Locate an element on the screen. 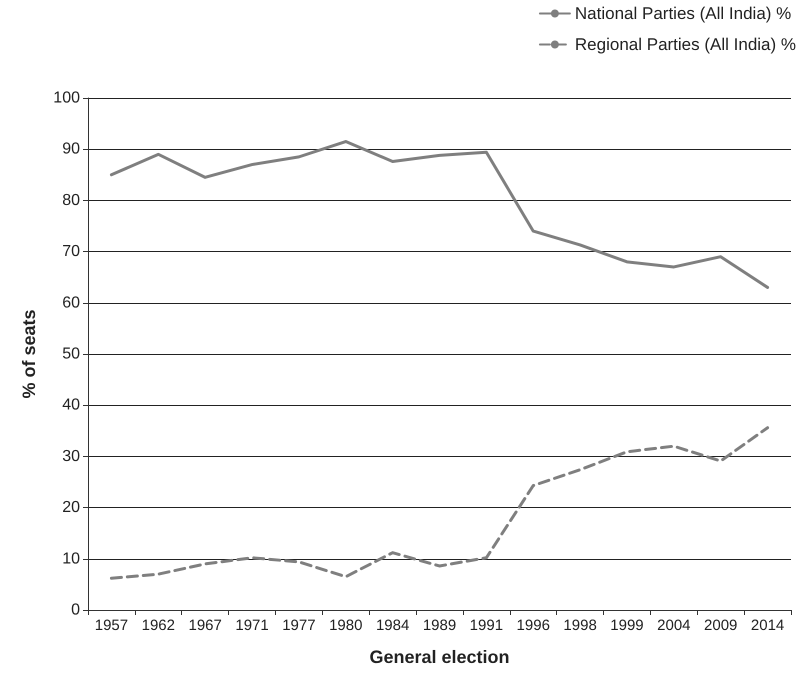 The height and width of the screenshot is (677, 811). x-tick-label: 2014 is located at coordinates (767, 625).